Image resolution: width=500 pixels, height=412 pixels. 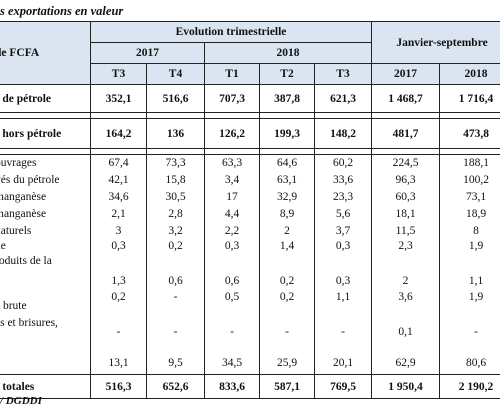 What do you see at coordinates (406, 247) in the screenshot?
I see `table-cell: 2,3` at bounding box center [406, 247].